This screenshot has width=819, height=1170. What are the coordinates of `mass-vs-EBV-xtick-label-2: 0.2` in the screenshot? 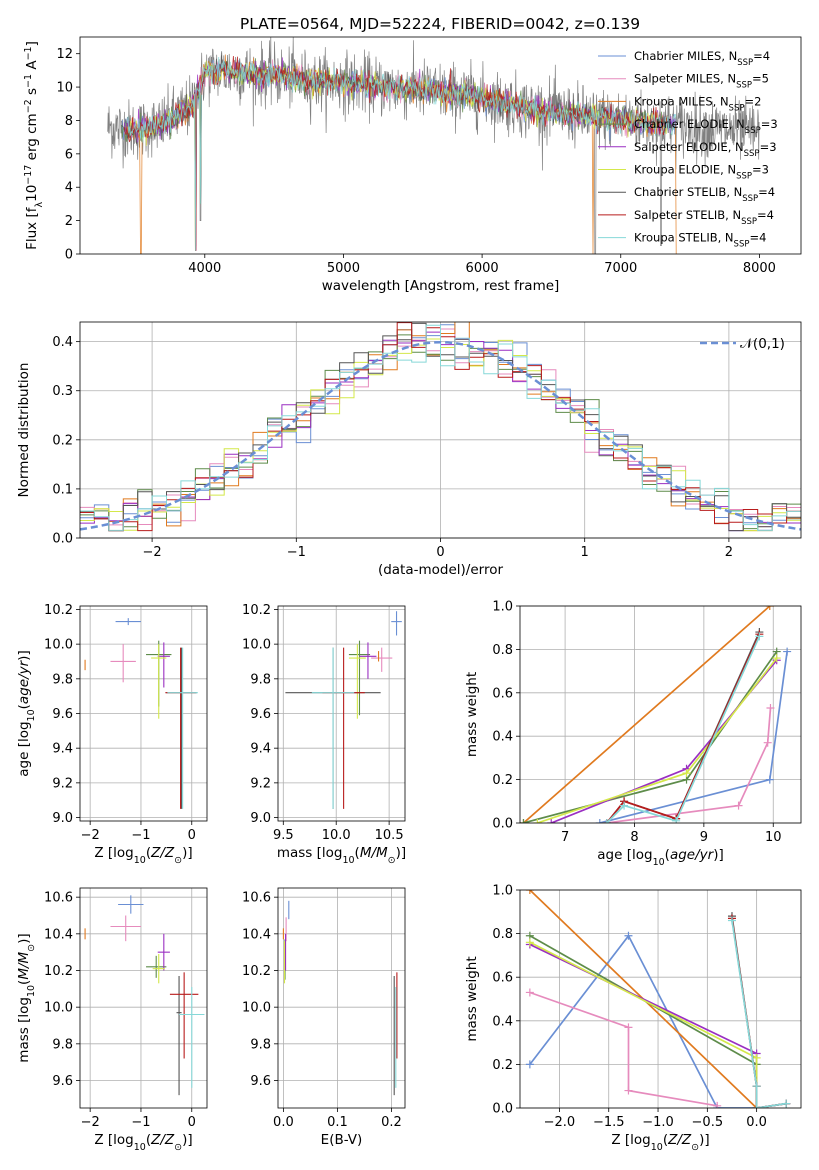 It's located at (391, 1122).